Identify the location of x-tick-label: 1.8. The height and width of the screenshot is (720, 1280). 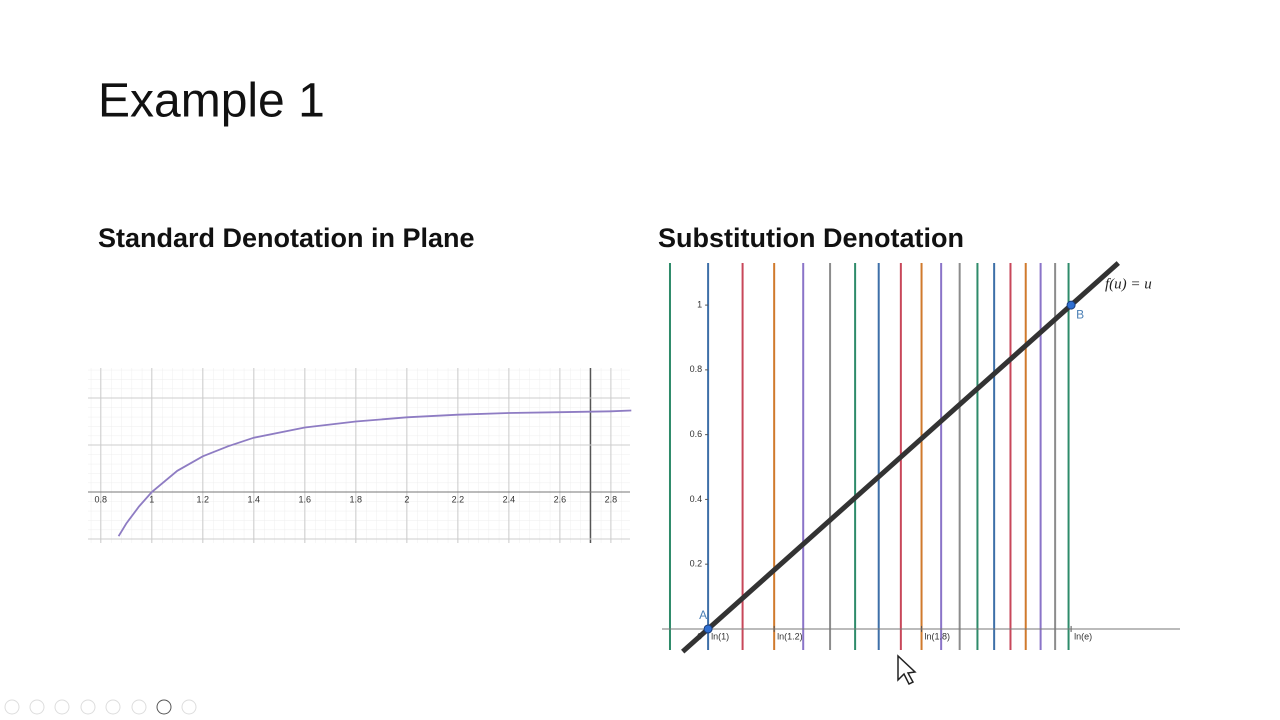
(356, 499).